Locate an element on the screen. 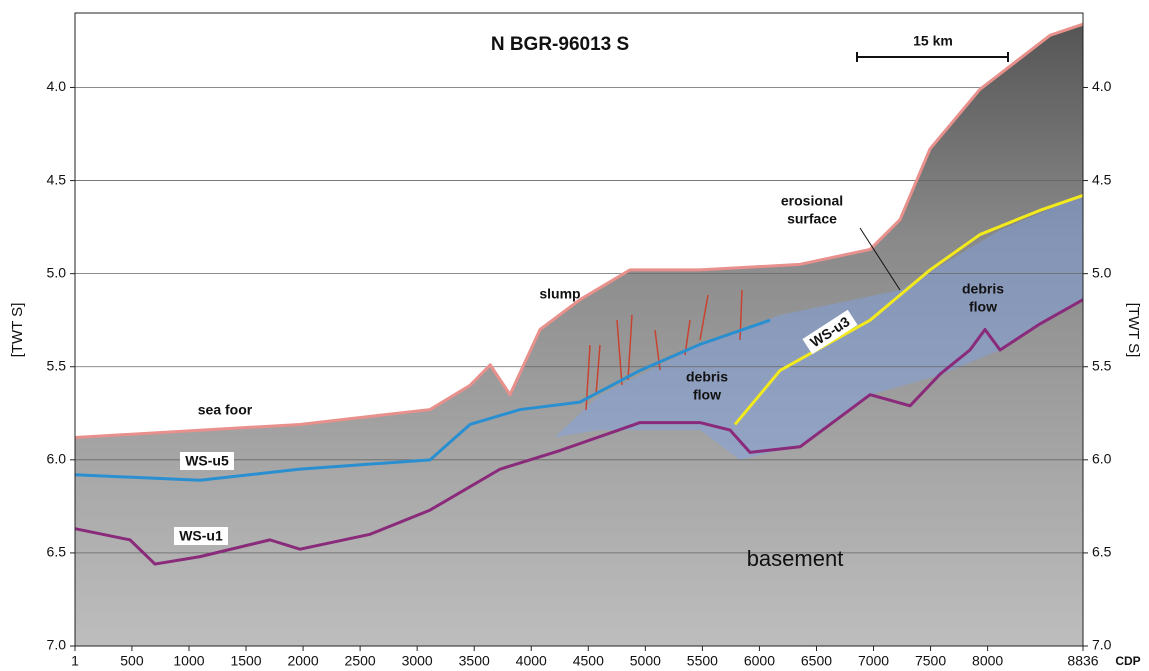  series-label: WS-u5 is located at coordinates (207, 461).